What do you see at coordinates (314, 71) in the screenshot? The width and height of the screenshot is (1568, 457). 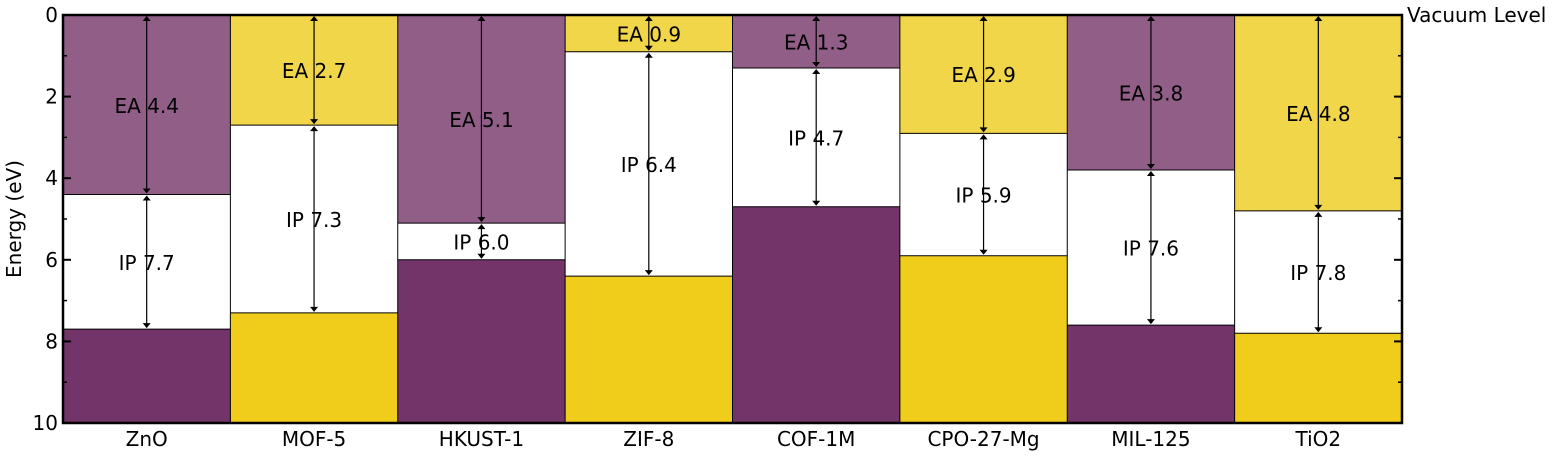 I see `ea-label-mof-5: EA 2.7` at bounding box center [314, 71].